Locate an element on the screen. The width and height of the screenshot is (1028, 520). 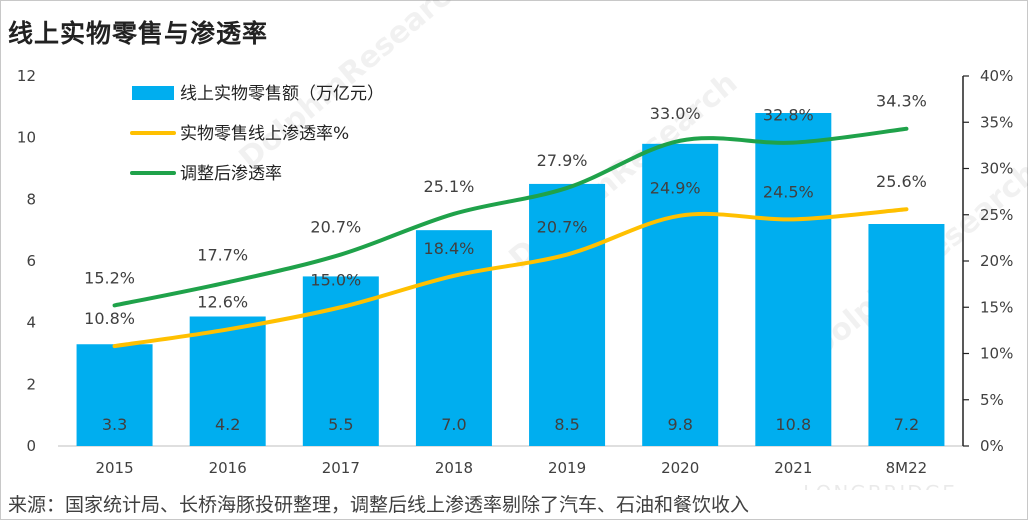
line-value-label: 15.0% is located at coordinates (335, 279).